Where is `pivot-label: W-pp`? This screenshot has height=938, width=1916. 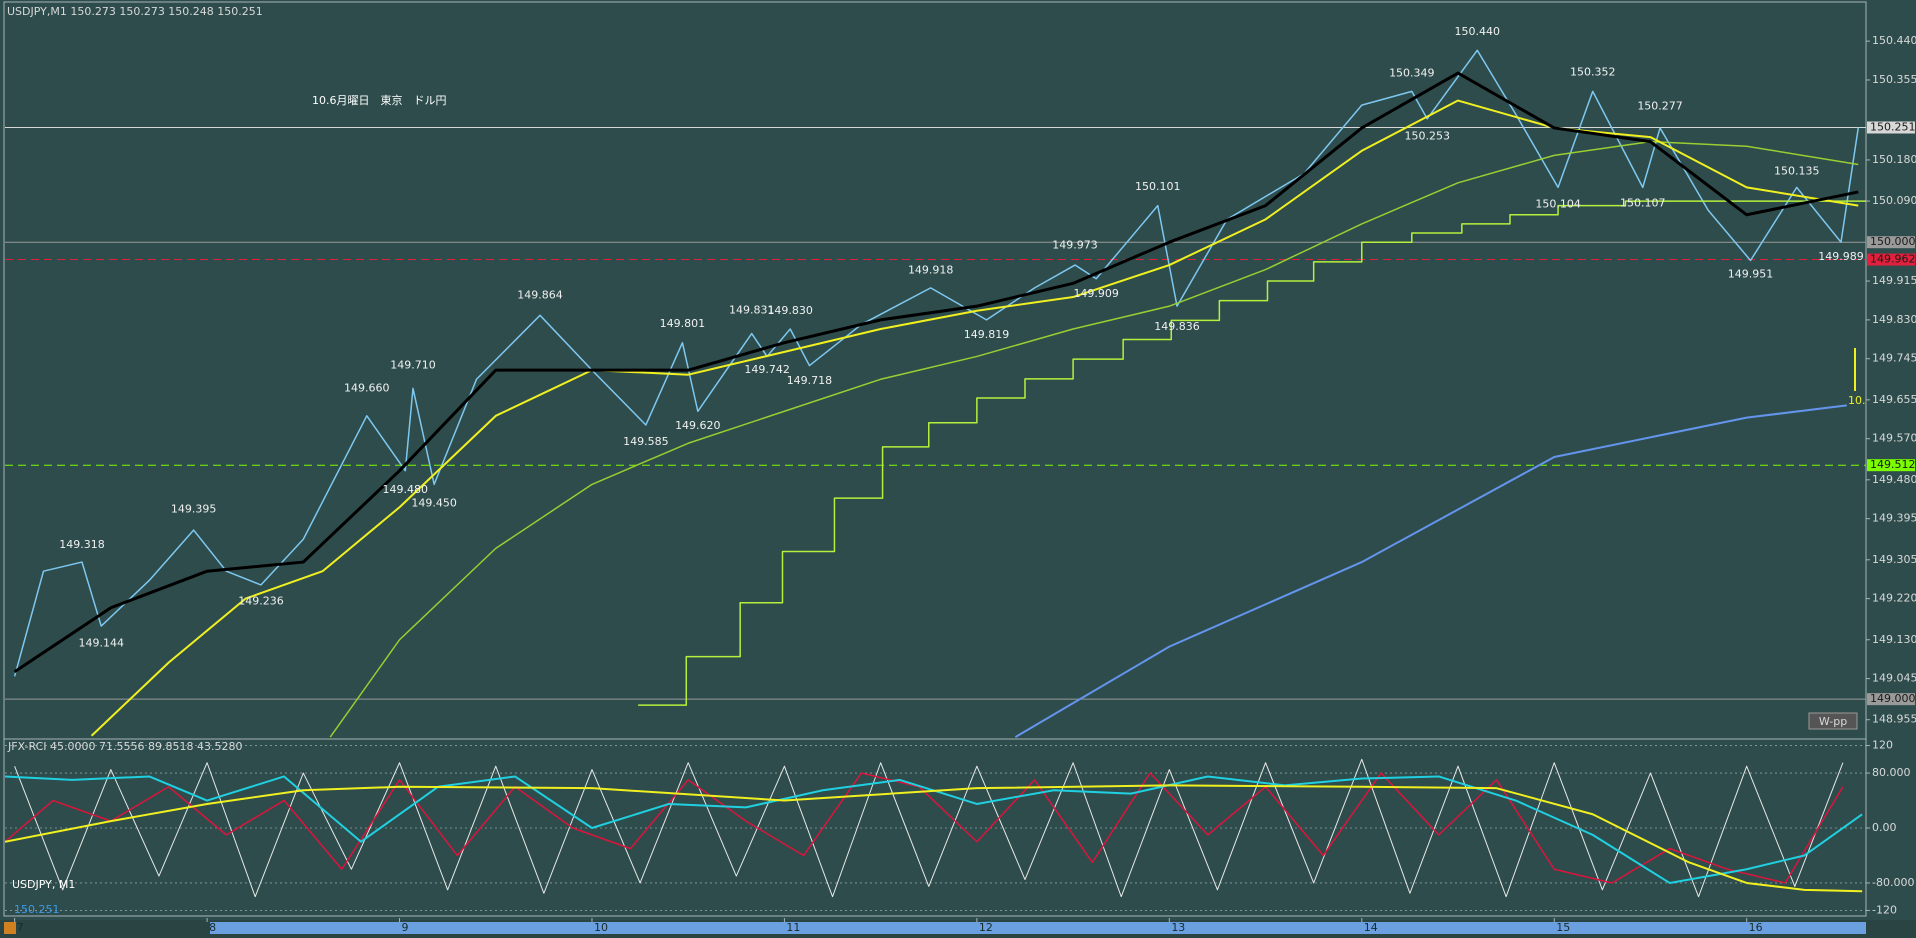 pivot-label: W-pp is located at coordinates (1833, 721).